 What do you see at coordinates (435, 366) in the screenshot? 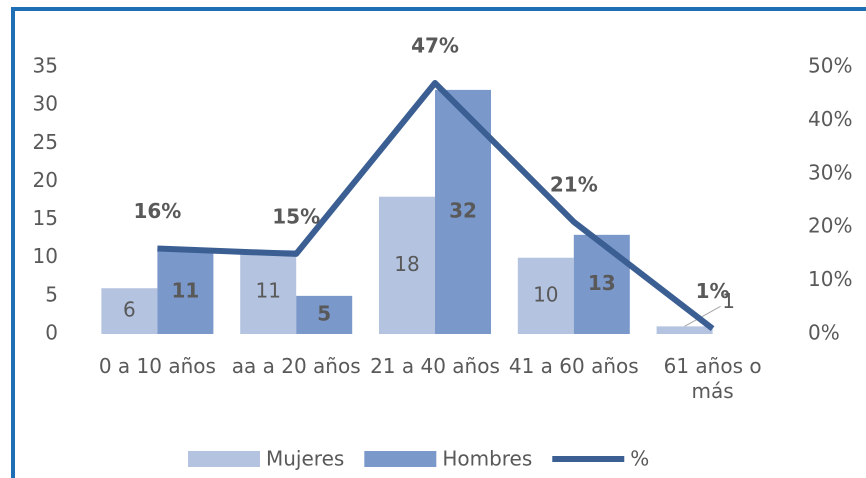
I see `x-tick-label: 21 a 40 años` at bounding box center [435, 366].